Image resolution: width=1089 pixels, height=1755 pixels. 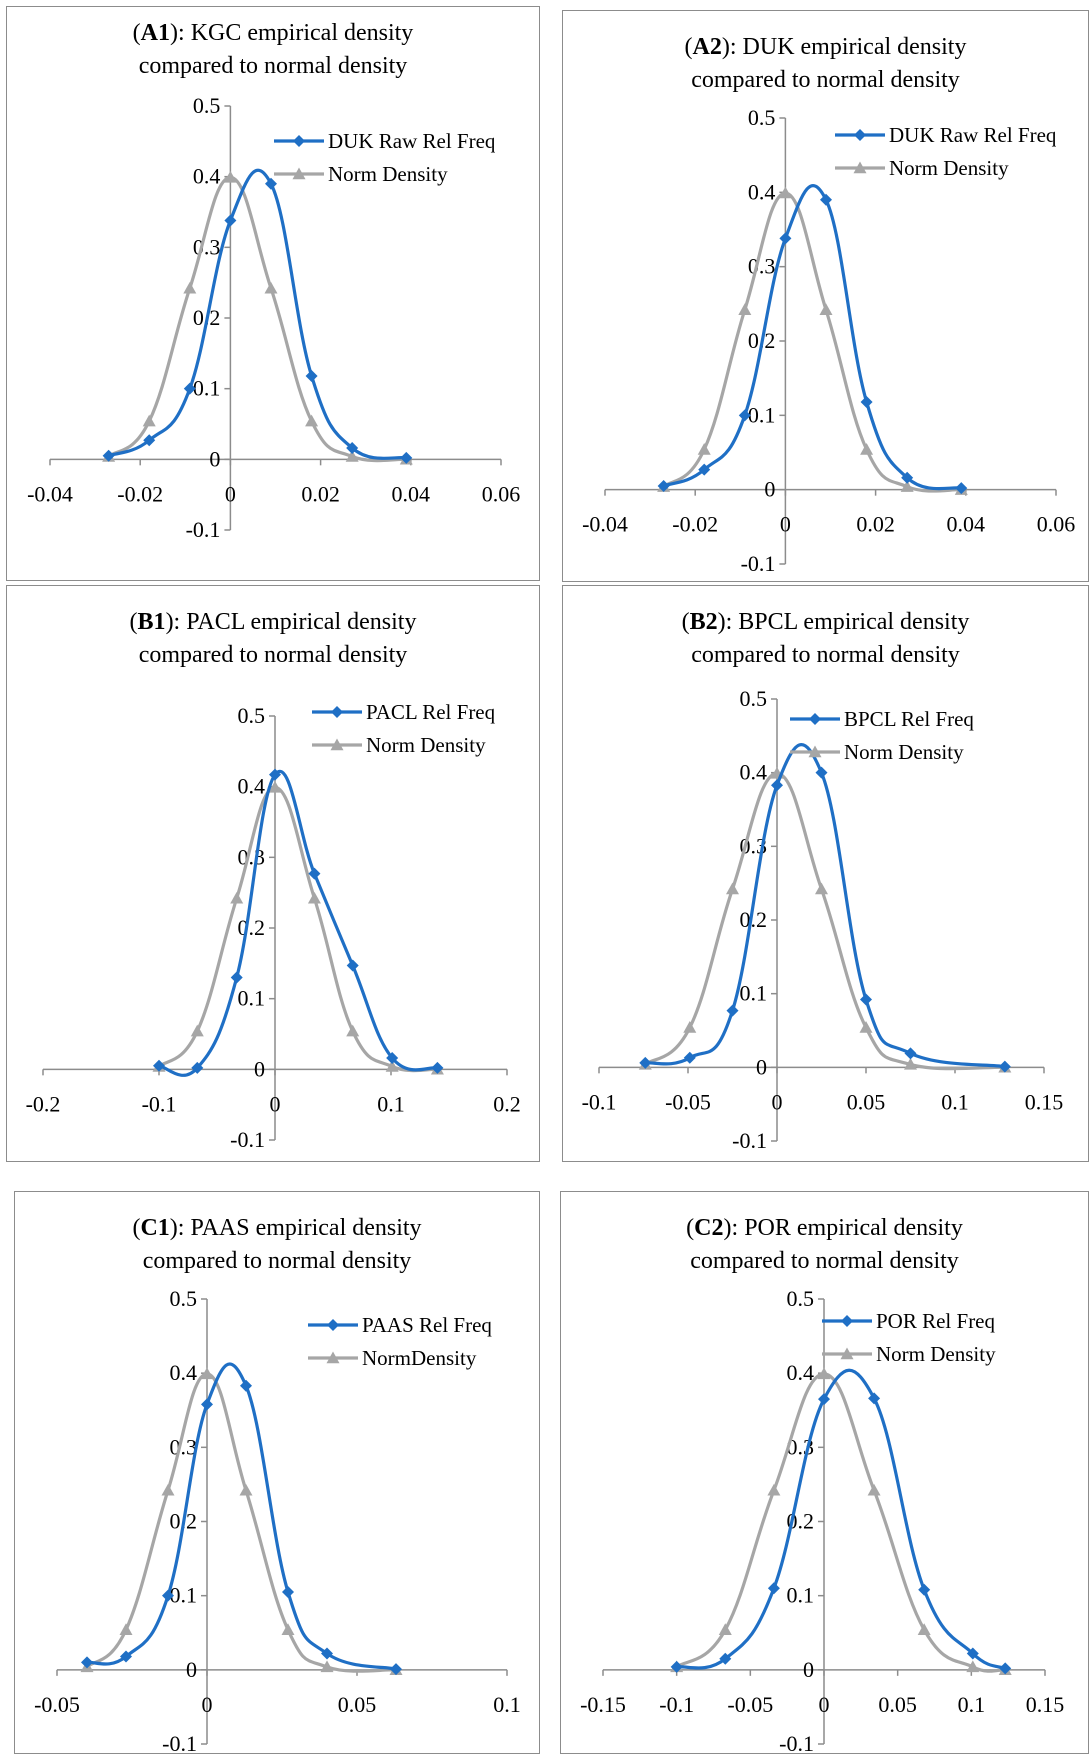 What do you see at coordinates (431, 712) in the screenshot?
I see `legend-label: PACL Rel Freq` at bounding box center [431, 712].